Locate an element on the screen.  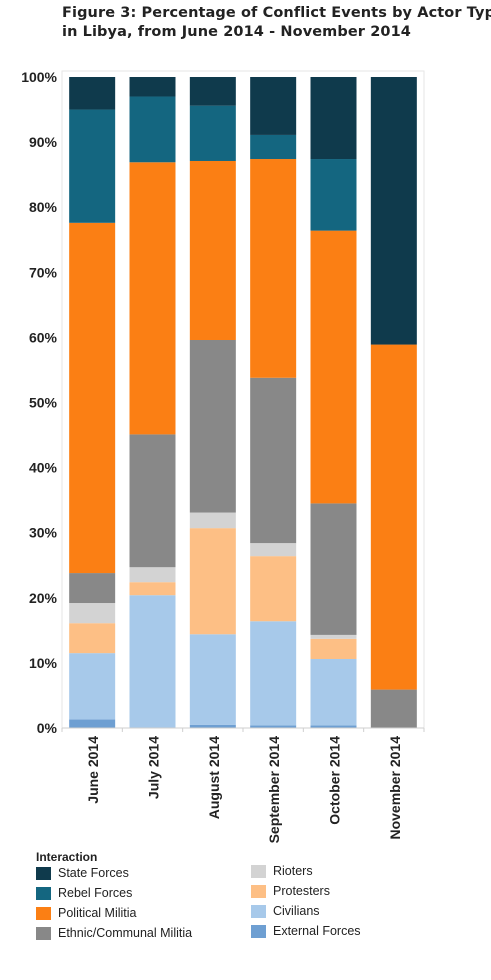
legend-swatch-civilians is located at coordinates (258, 911).